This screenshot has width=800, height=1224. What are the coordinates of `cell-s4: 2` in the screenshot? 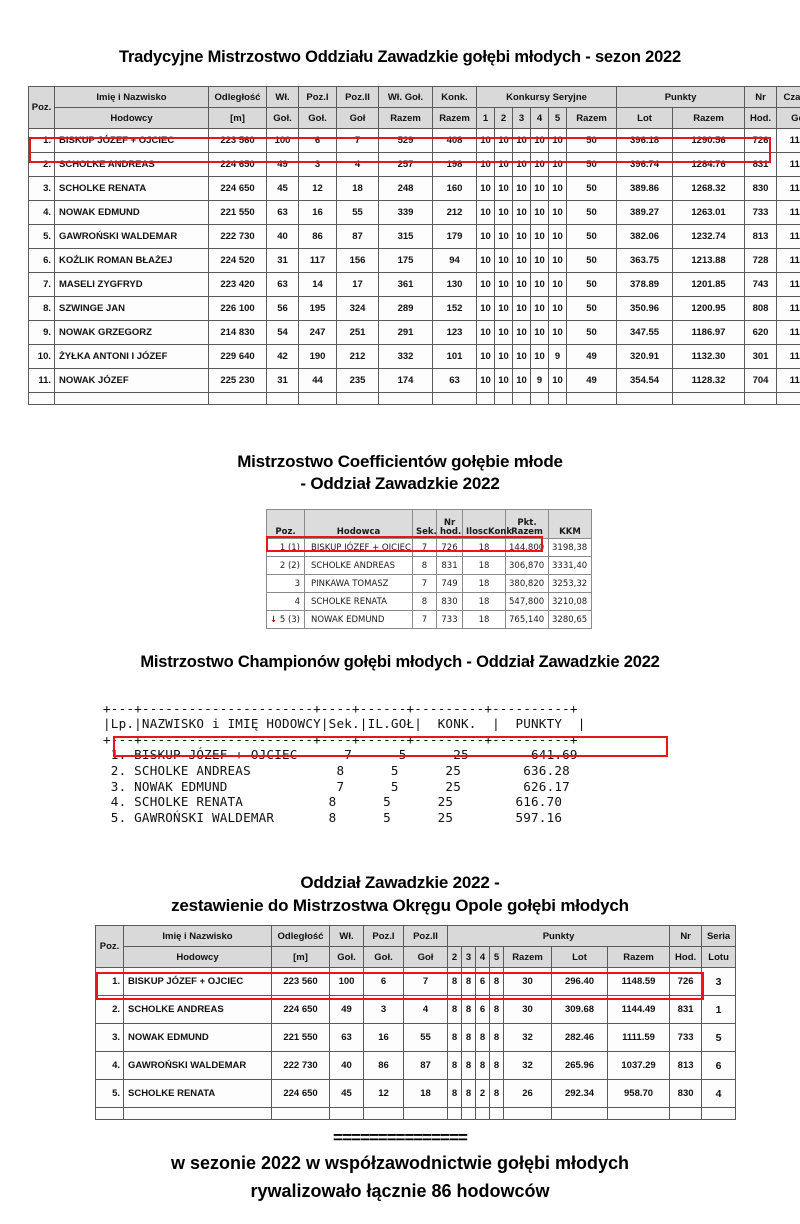 It's located at (482, 1093).